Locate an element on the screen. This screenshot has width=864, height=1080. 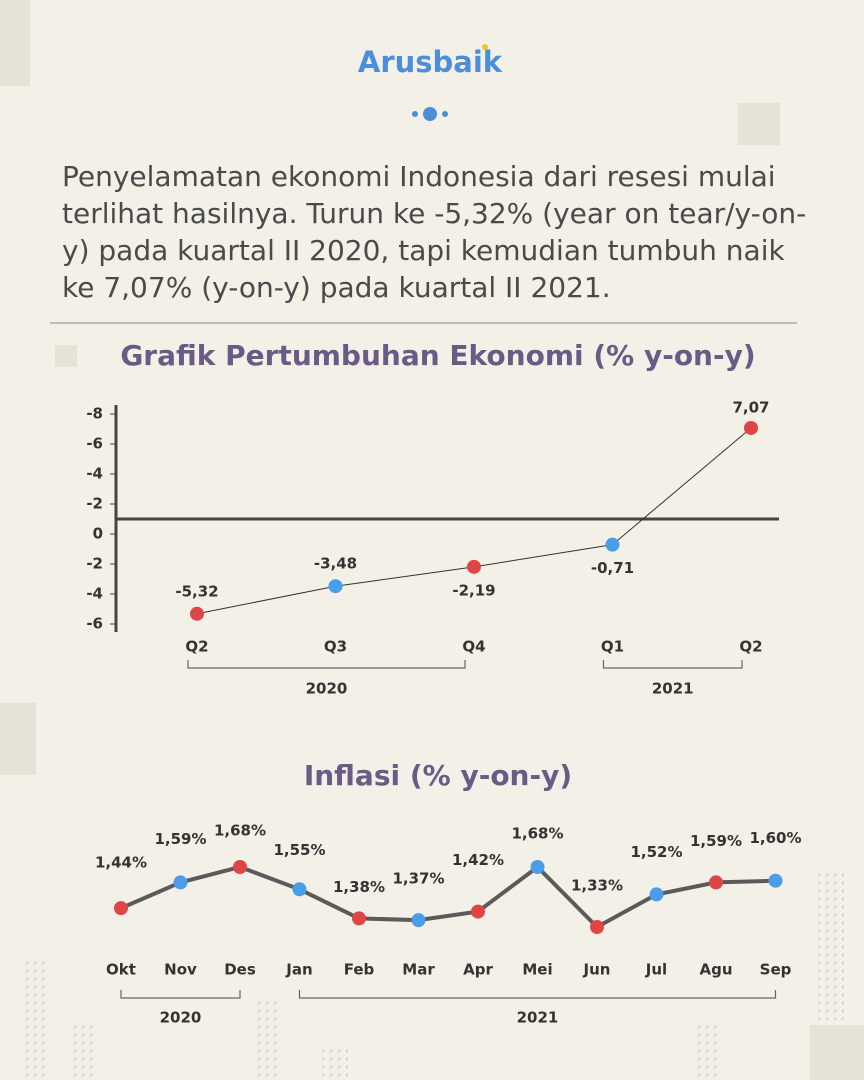
x-tick-label: Q4 is located at coordinates (473, 647).